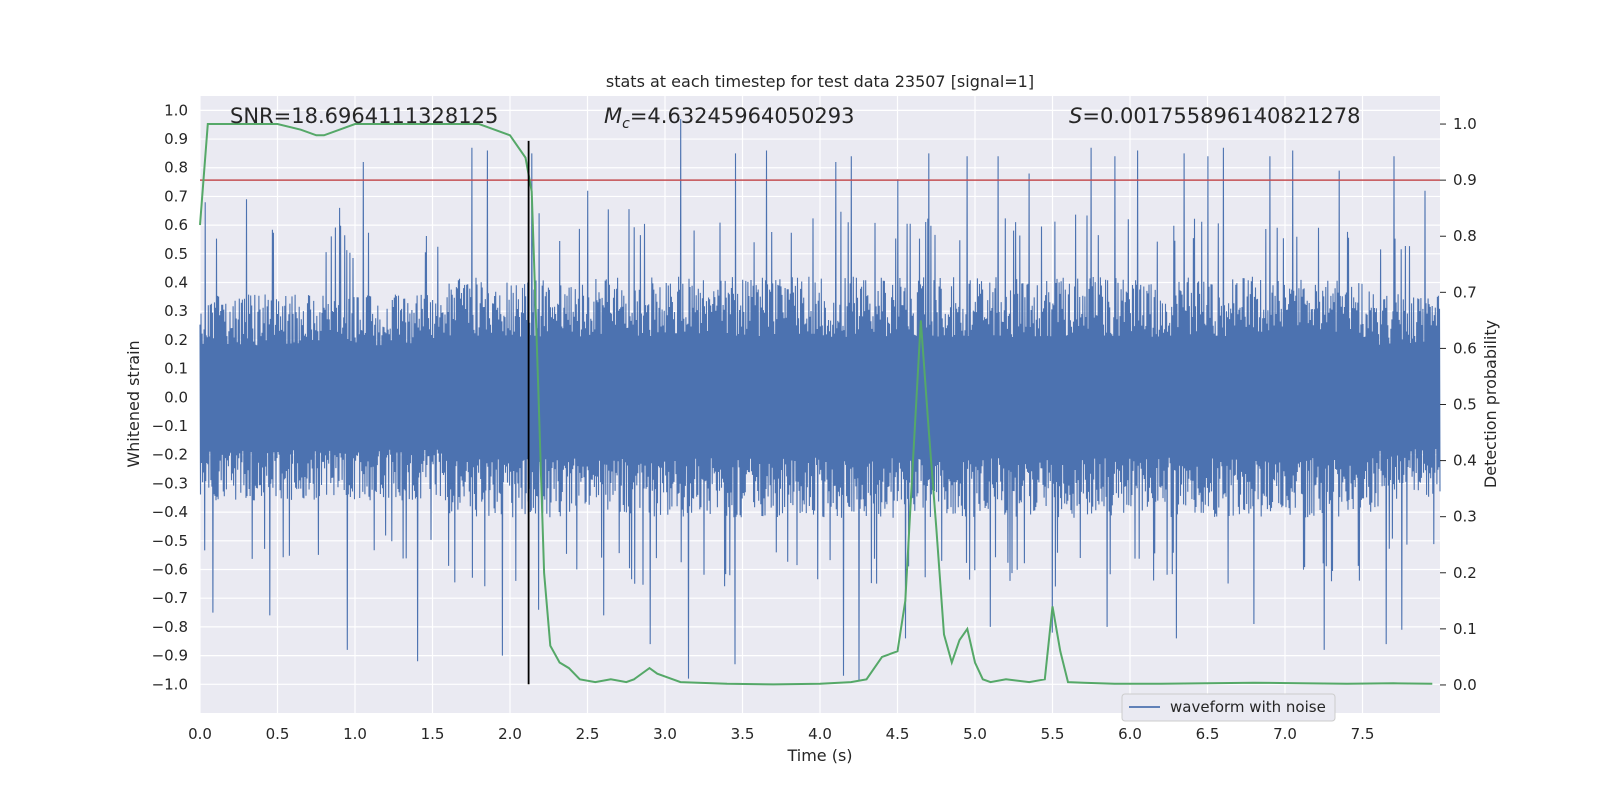 The image size is (1600, 800). What do you see at coordinates (170, 541) in the screenshot?
I see `y-tick-label: −0.5` at bounding box center [170, 541].